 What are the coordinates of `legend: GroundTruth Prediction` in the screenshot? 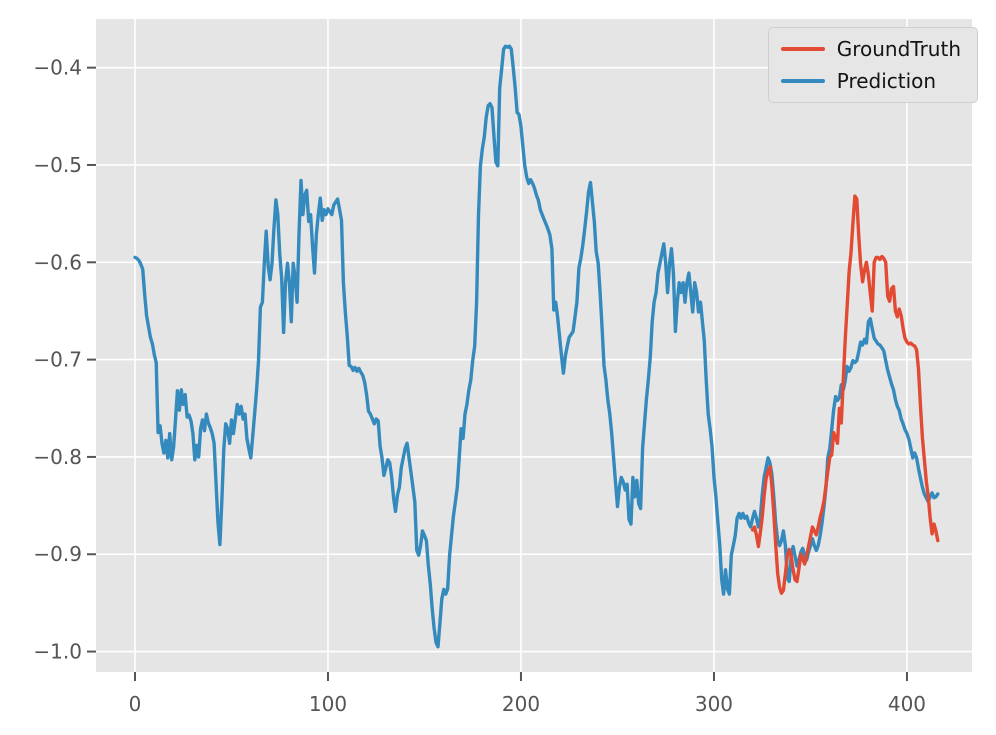 It's located at (872, 65).